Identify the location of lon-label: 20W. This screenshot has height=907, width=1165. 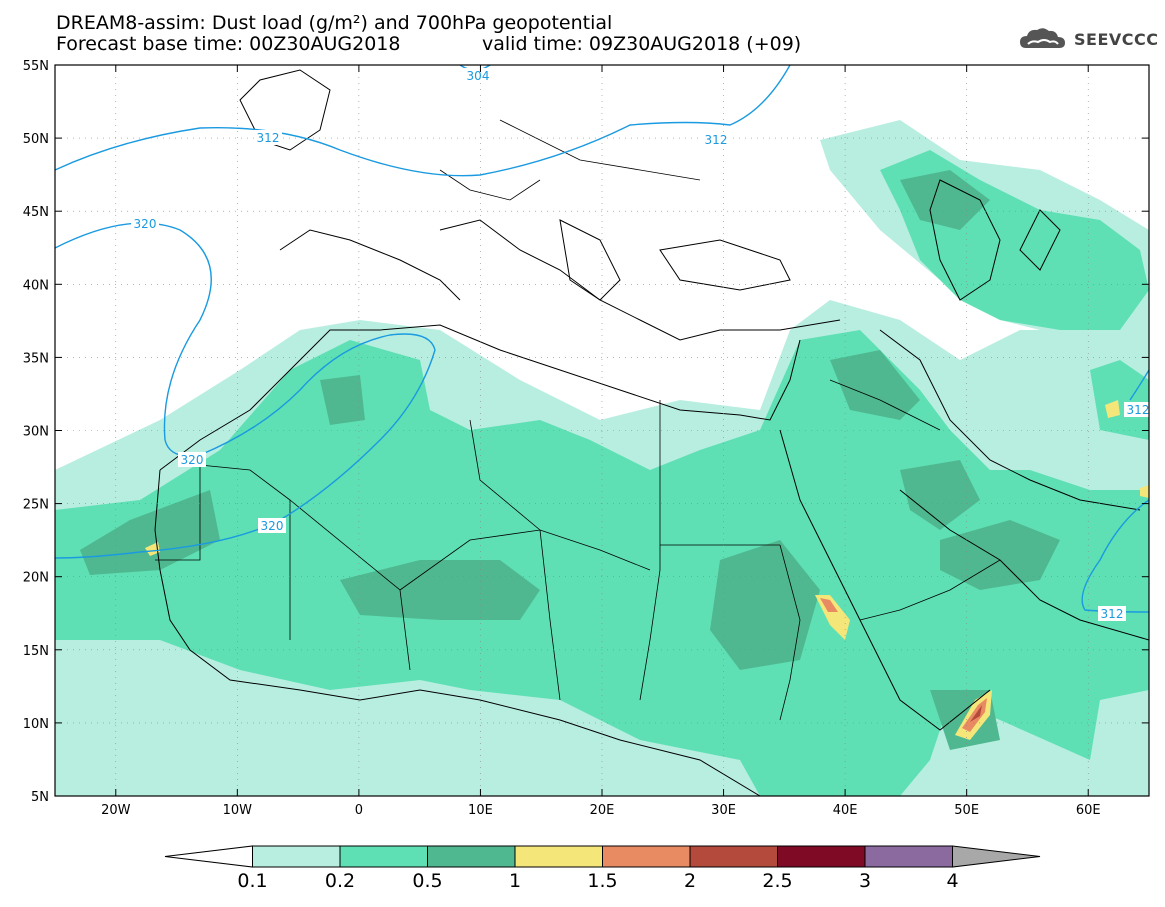
(116, 810).